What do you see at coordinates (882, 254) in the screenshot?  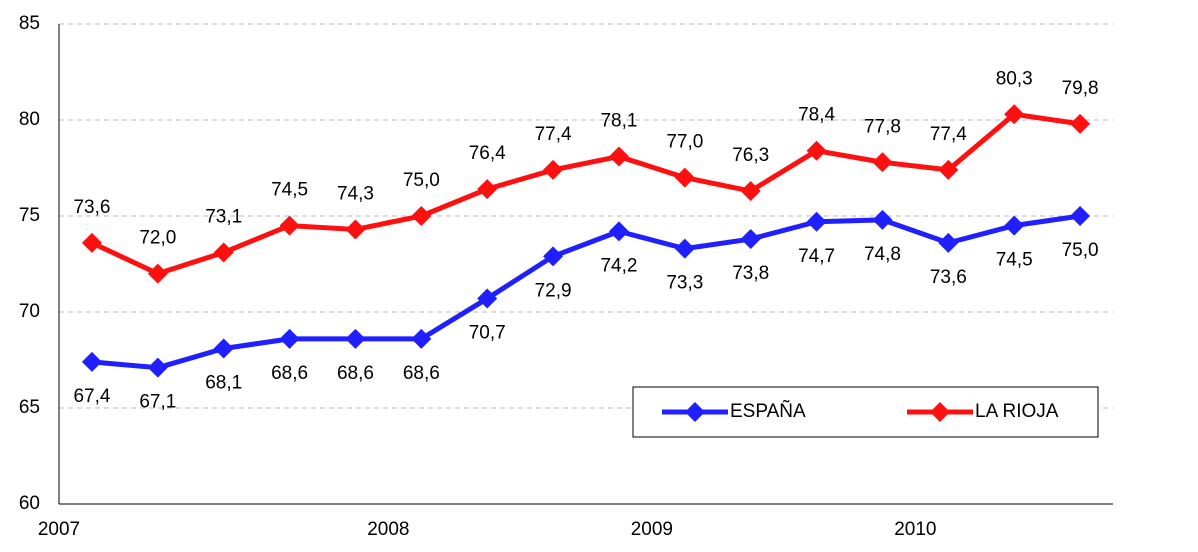 I see `data-label: 74,8` at bounding box center [882, 254].